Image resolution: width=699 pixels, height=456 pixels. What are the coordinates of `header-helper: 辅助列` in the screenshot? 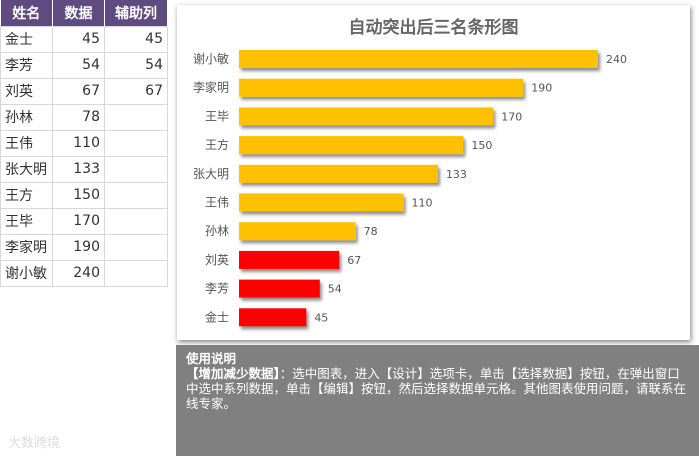 It's located at (136, 13).